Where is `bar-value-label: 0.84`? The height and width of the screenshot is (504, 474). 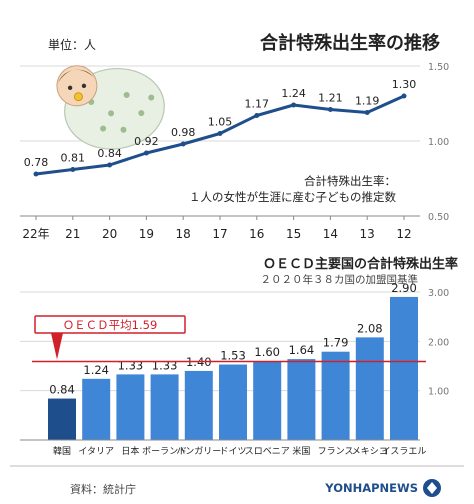
bar-value-label: 0.84 is located at coordinates (62, 390).